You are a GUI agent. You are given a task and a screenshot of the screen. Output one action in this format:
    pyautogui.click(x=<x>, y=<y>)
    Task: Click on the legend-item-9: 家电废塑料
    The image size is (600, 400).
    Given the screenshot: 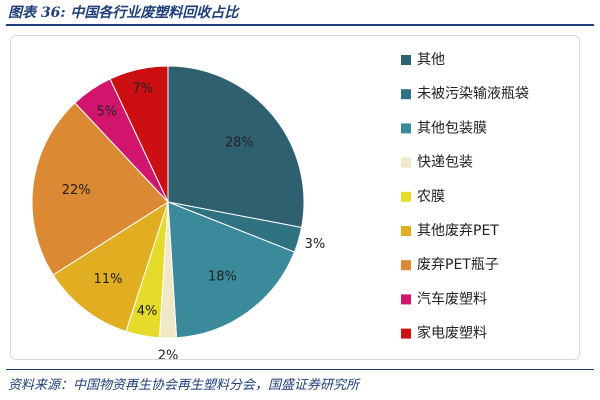 What is the action you would take?
    pyautogui.click(x=444, y=333)
    